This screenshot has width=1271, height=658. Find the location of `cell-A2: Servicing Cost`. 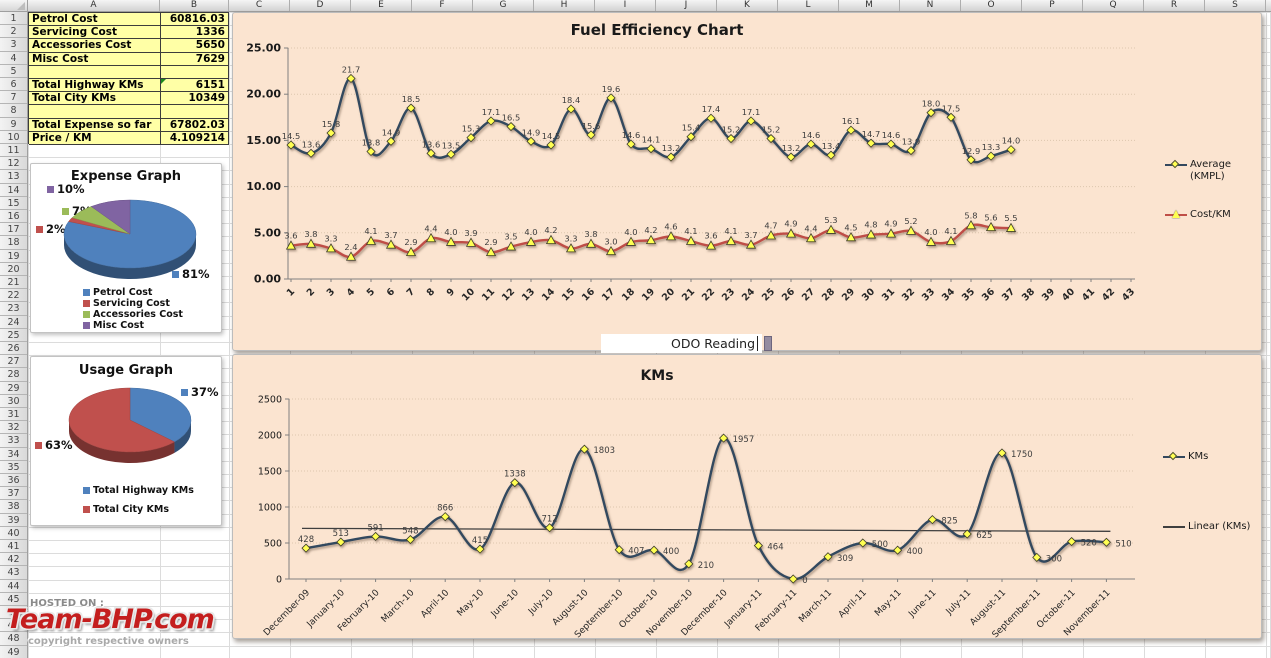

cell-A2: Servicing Cost is located at coordinates (95, 33).